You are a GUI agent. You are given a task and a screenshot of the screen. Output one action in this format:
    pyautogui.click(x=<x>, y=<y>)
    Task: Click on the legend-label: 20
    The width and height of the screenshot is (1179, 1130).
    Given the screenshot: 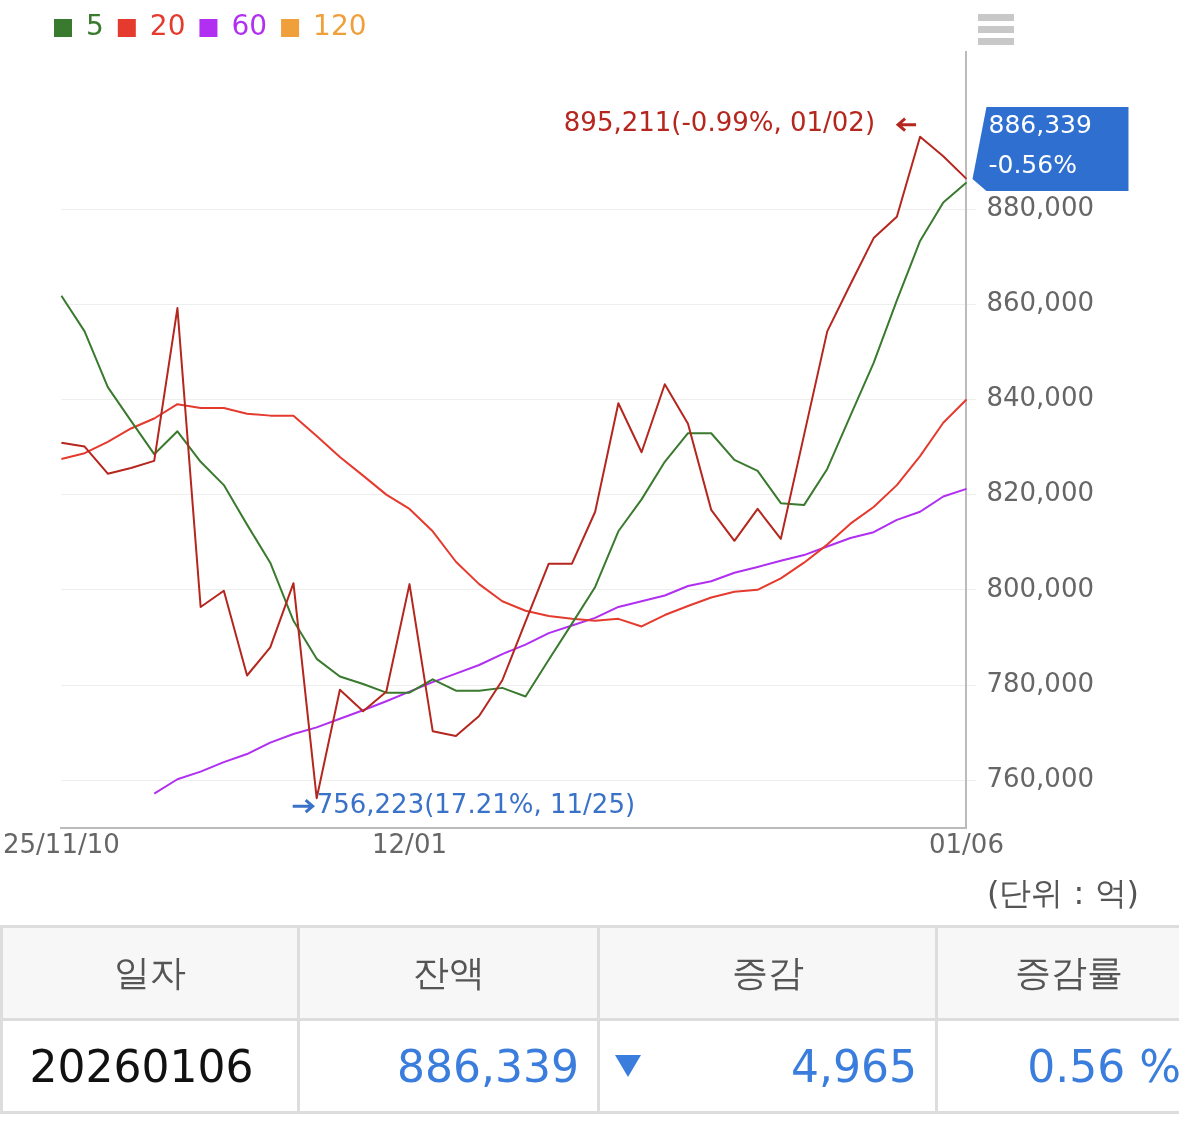 What is the action you would take?
    pyautogui.click(x=167, y=26)
    